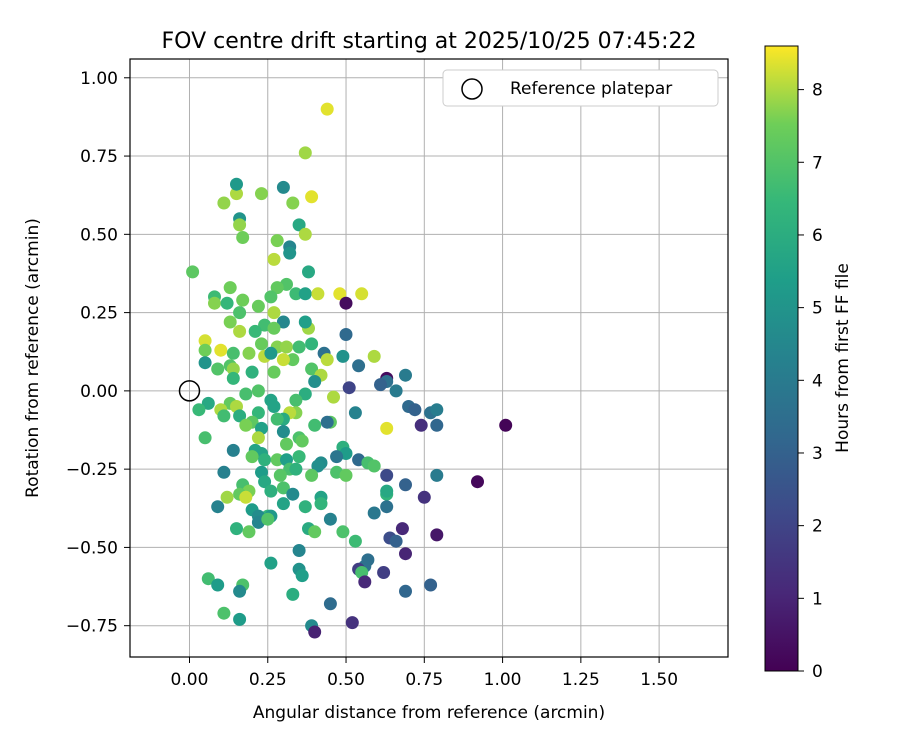 The width and height of the screenshot is (900, 750). Describe the element at coordinates (817, 599) in the screenshot. I see `colorbar-tick-label: 1` at that location.